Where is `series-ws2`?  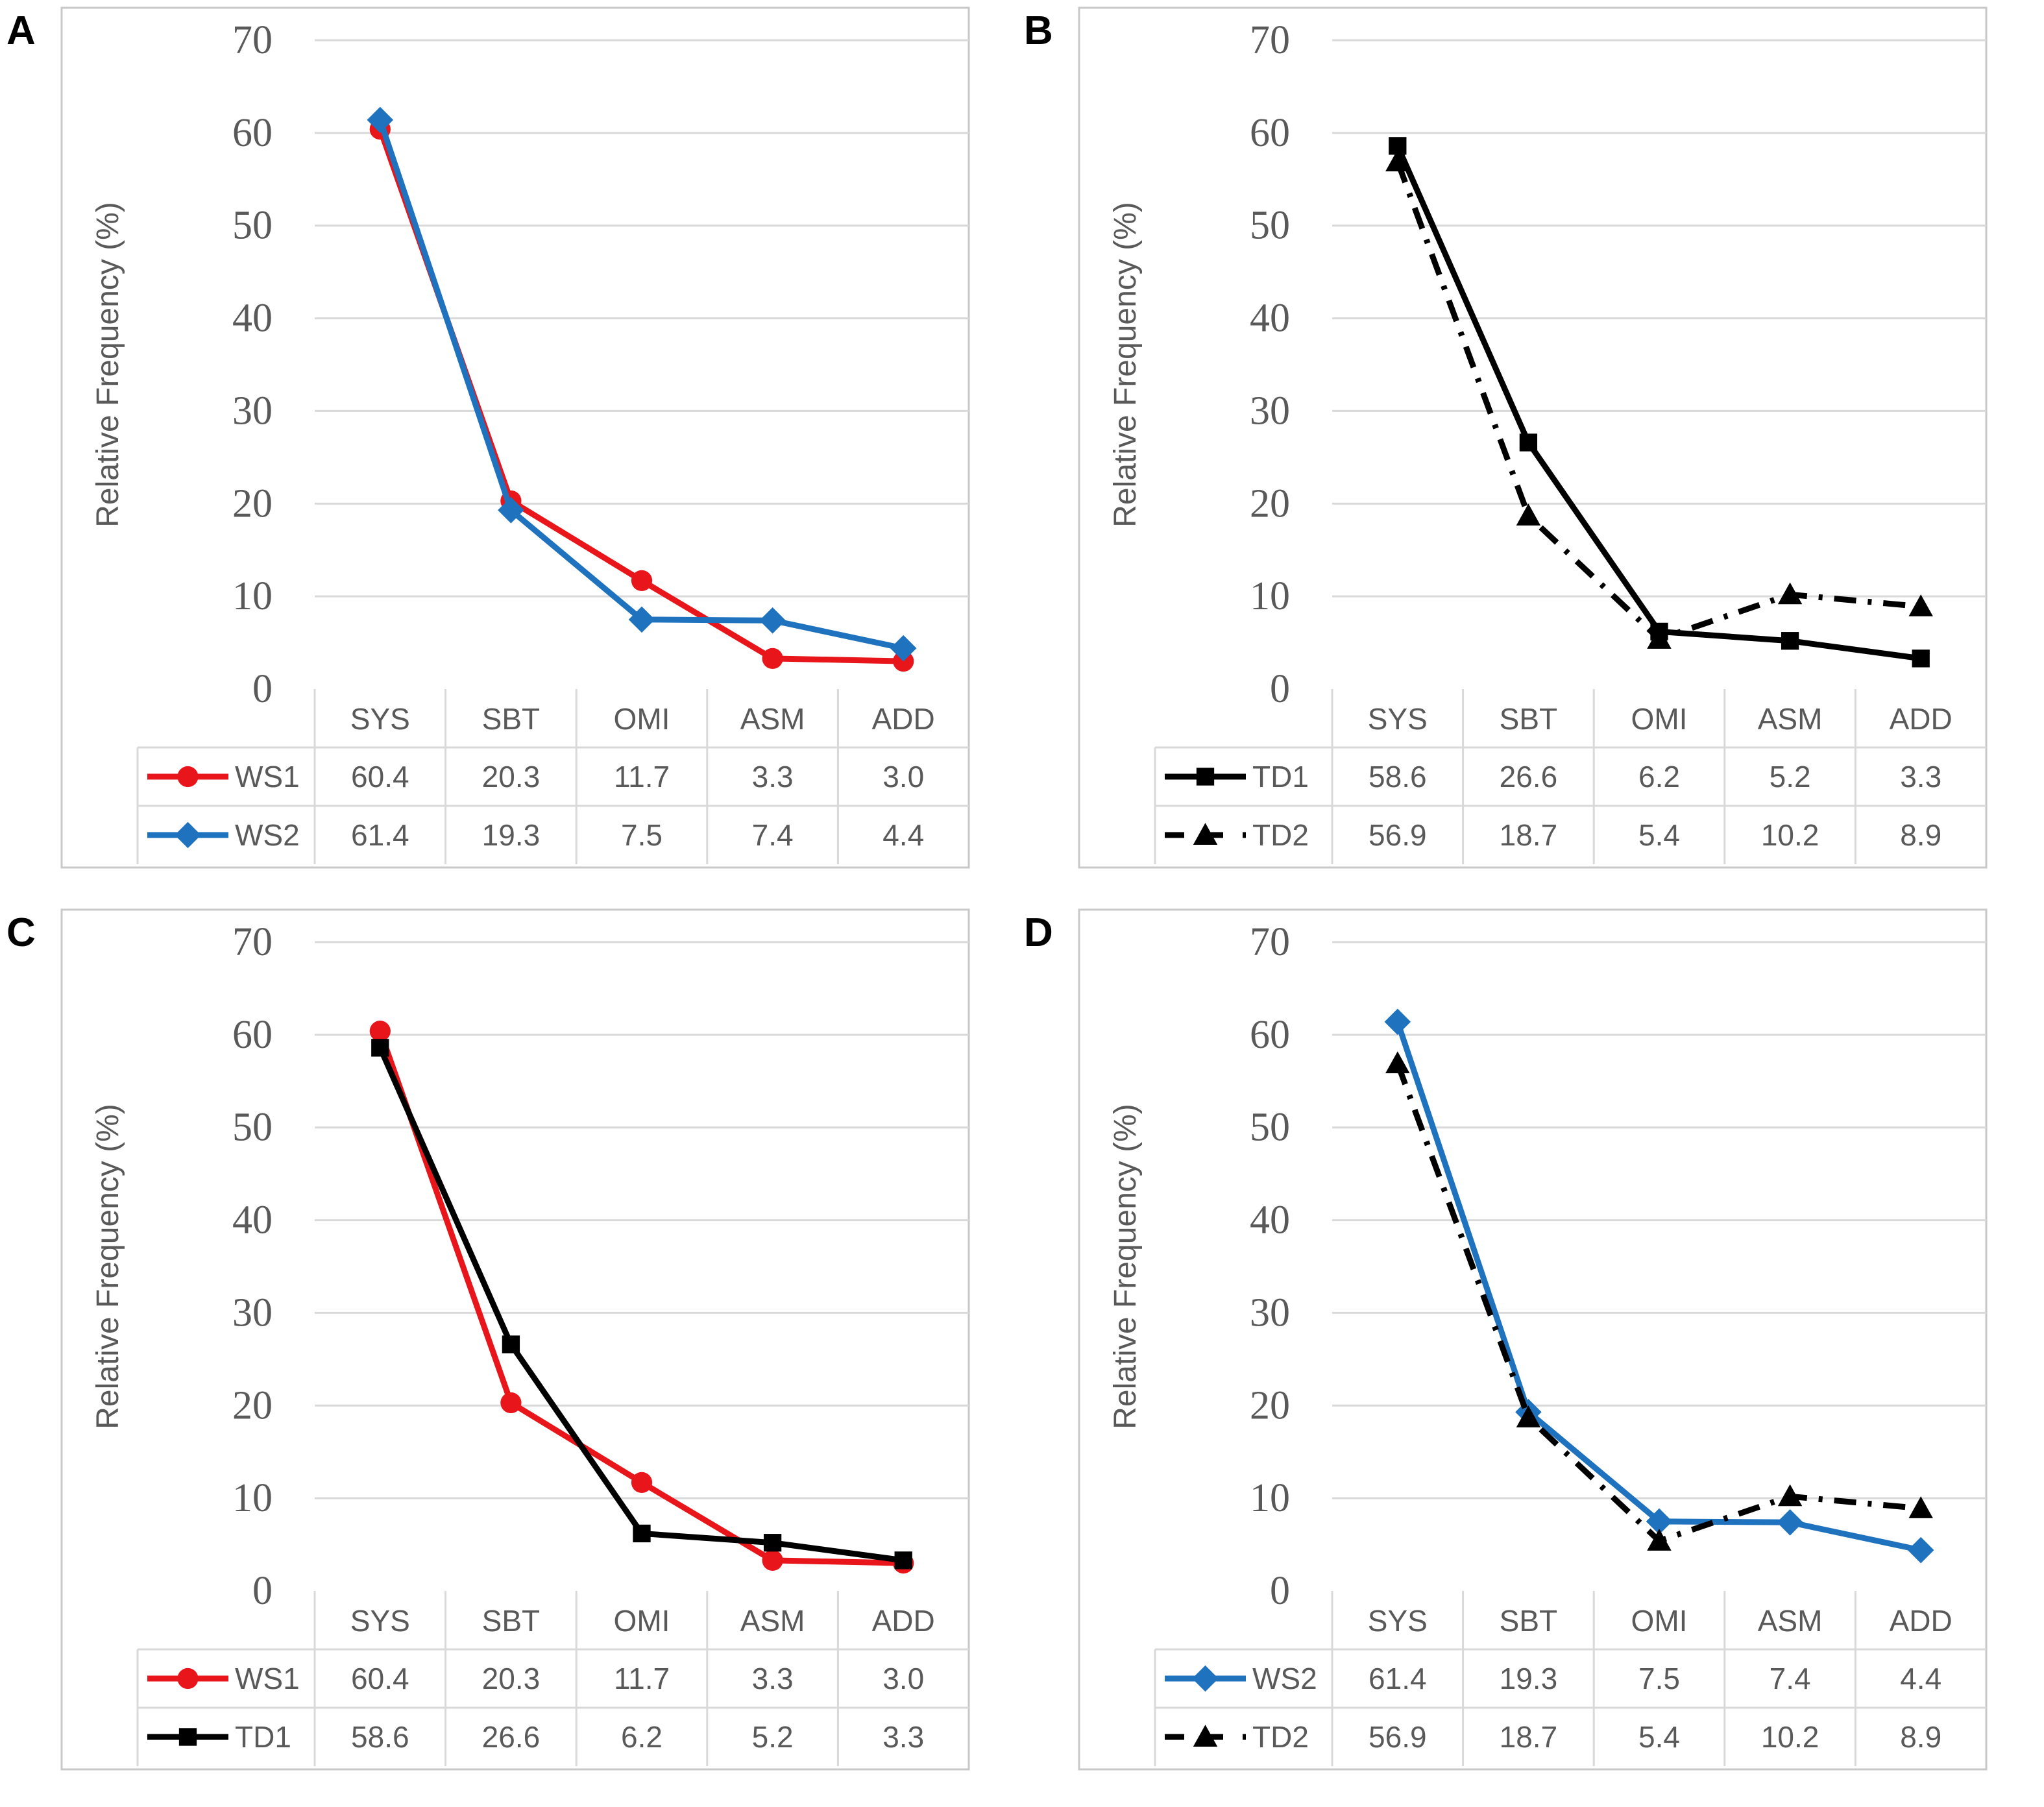
series-ws2 is located at coordinates (642, 384).